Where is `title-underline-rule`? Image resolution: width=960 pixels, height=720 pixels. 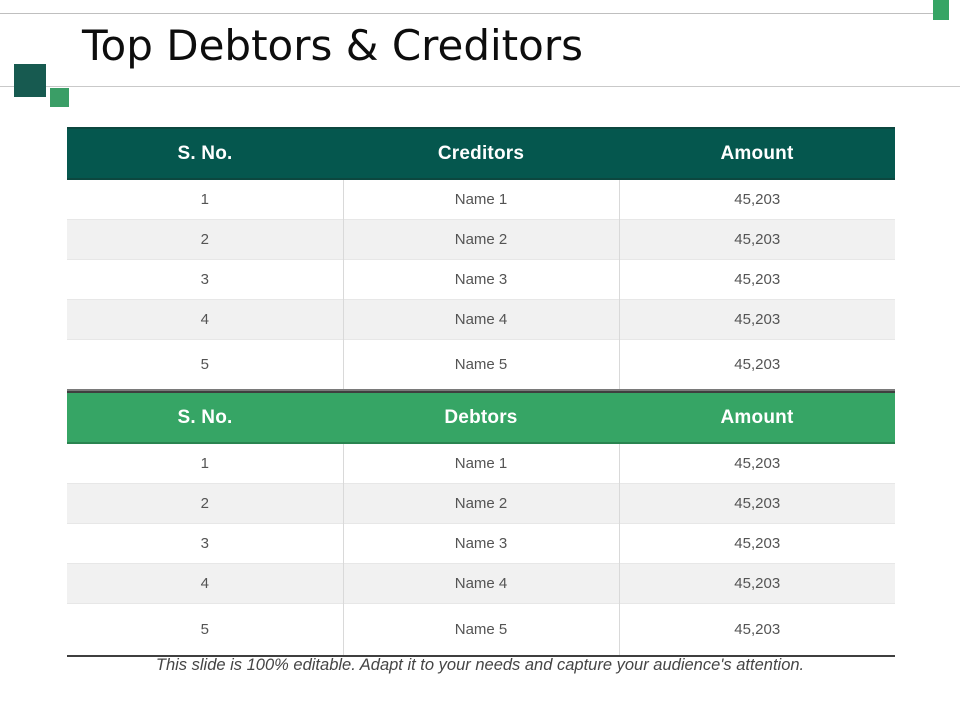 title-underline-rule is located at coordinates (480, 86).